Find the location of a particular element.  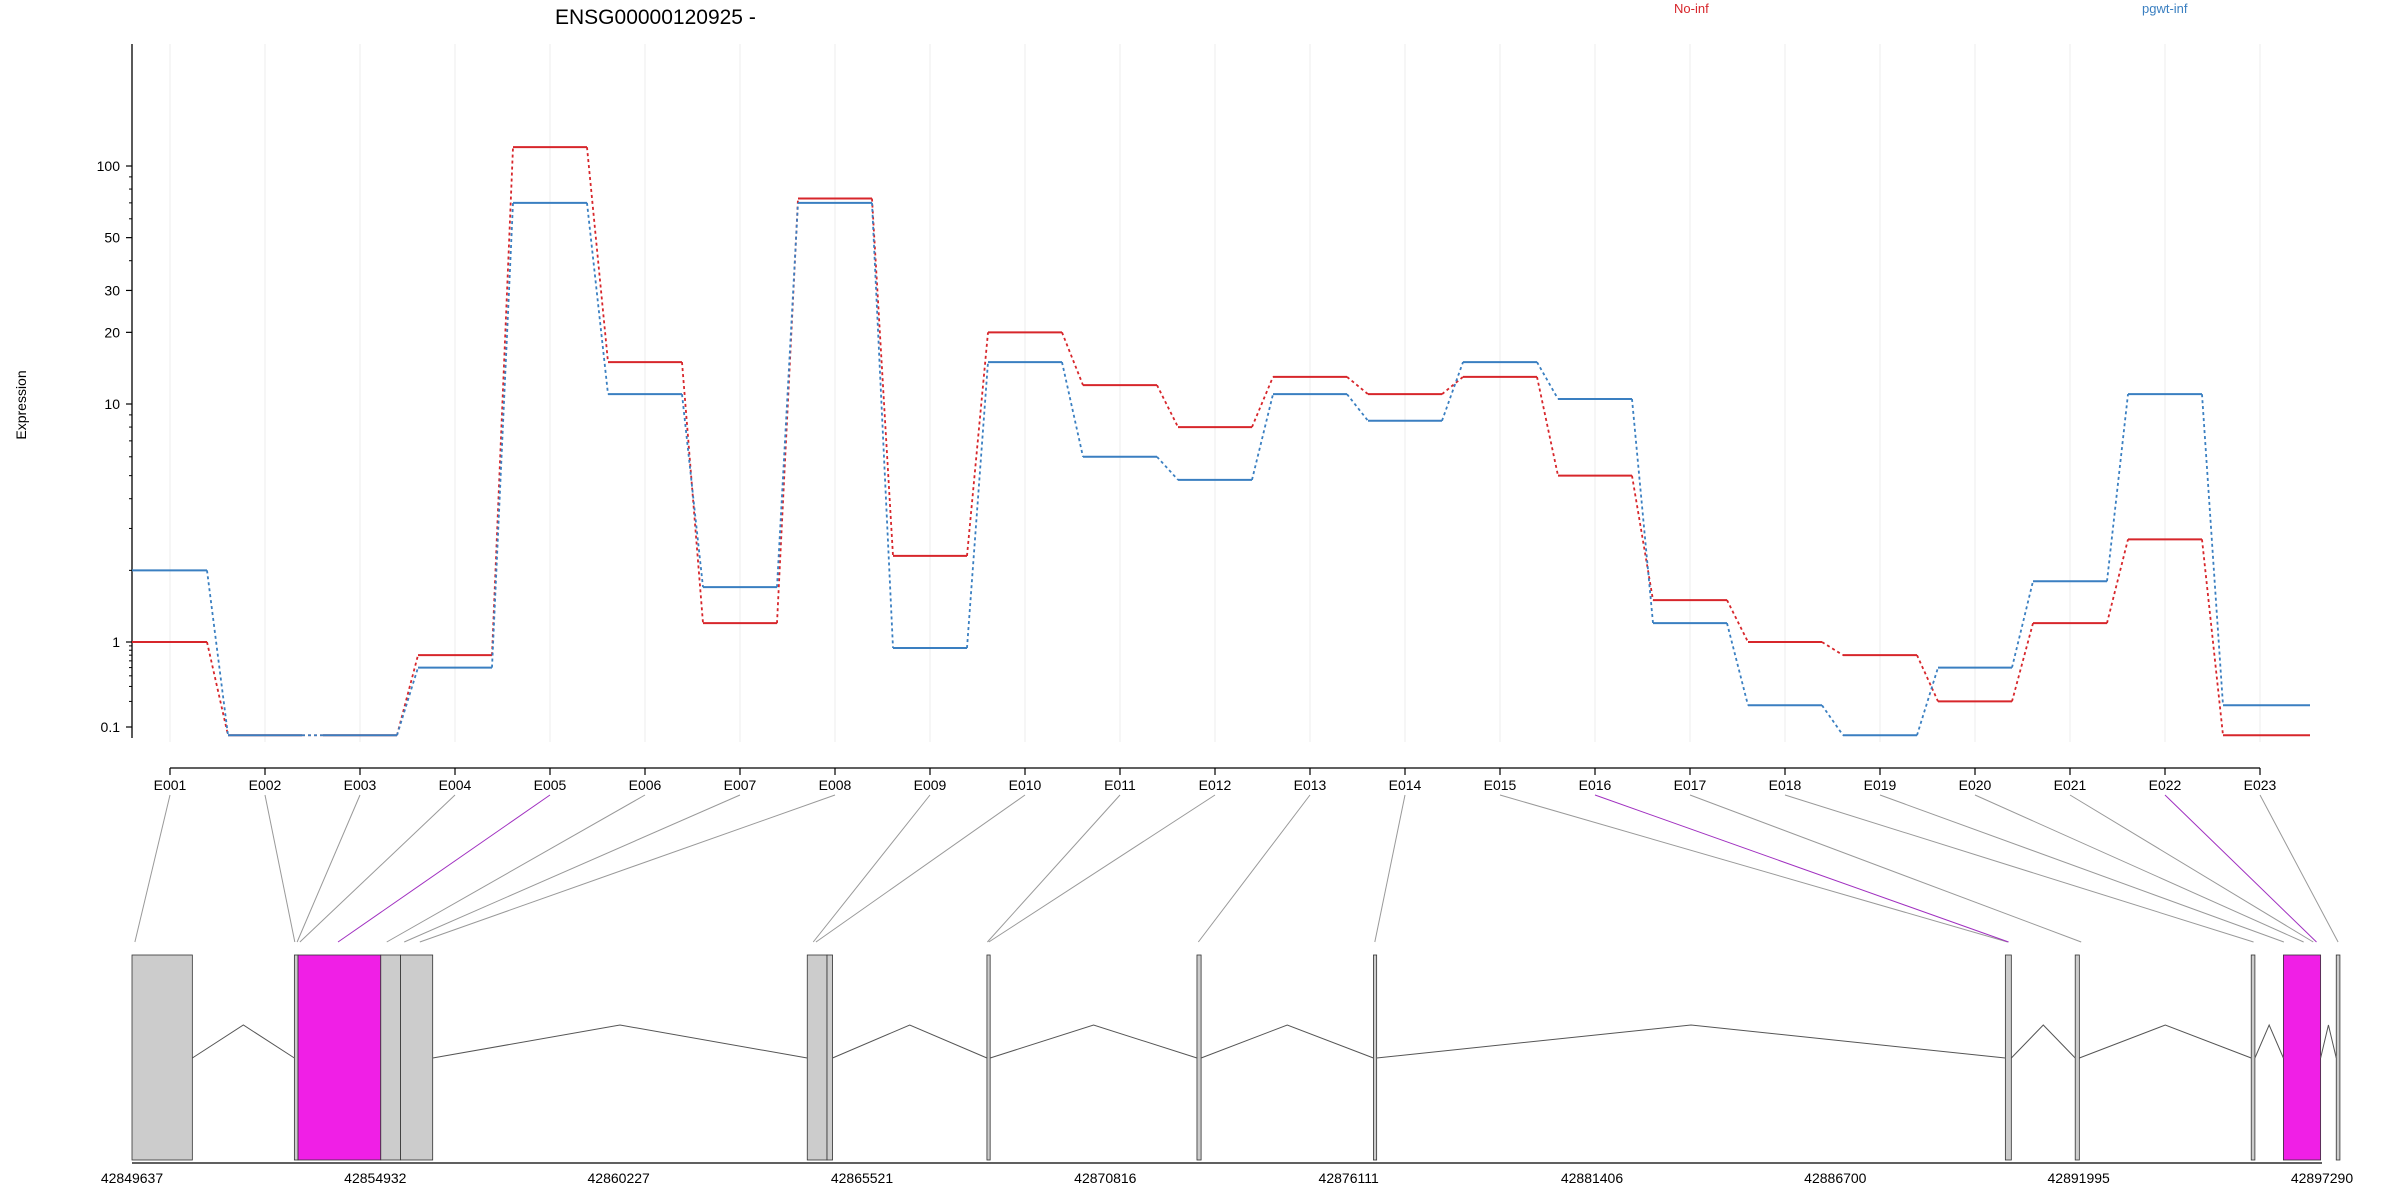

x-tick-label-e003: E003 is located at coordinates (360, 785).